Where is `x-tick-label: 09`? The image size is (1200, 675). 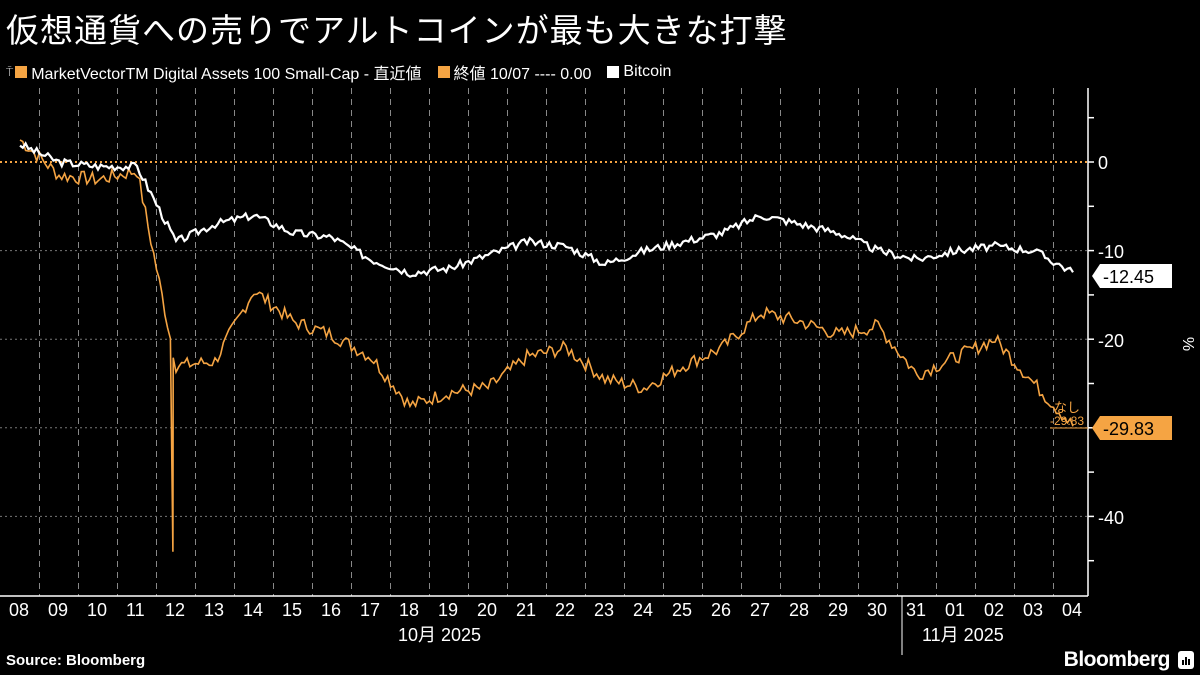
x-tick-label: 09 is located at coordinates (58, 610).